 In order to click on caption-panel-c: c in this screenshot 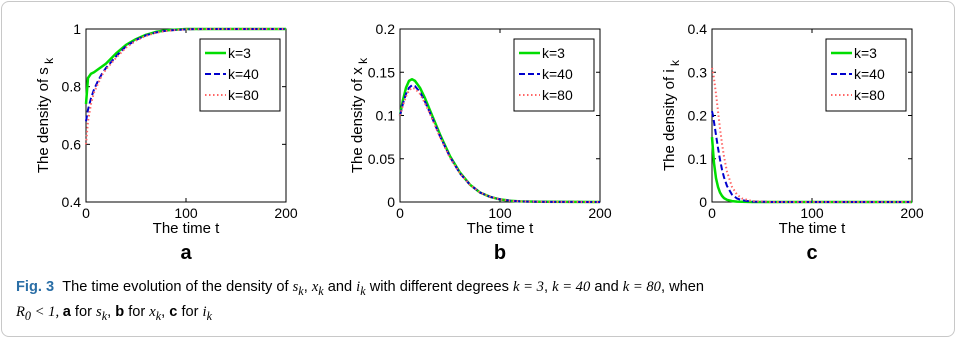, I will do `click(173, 311)`.